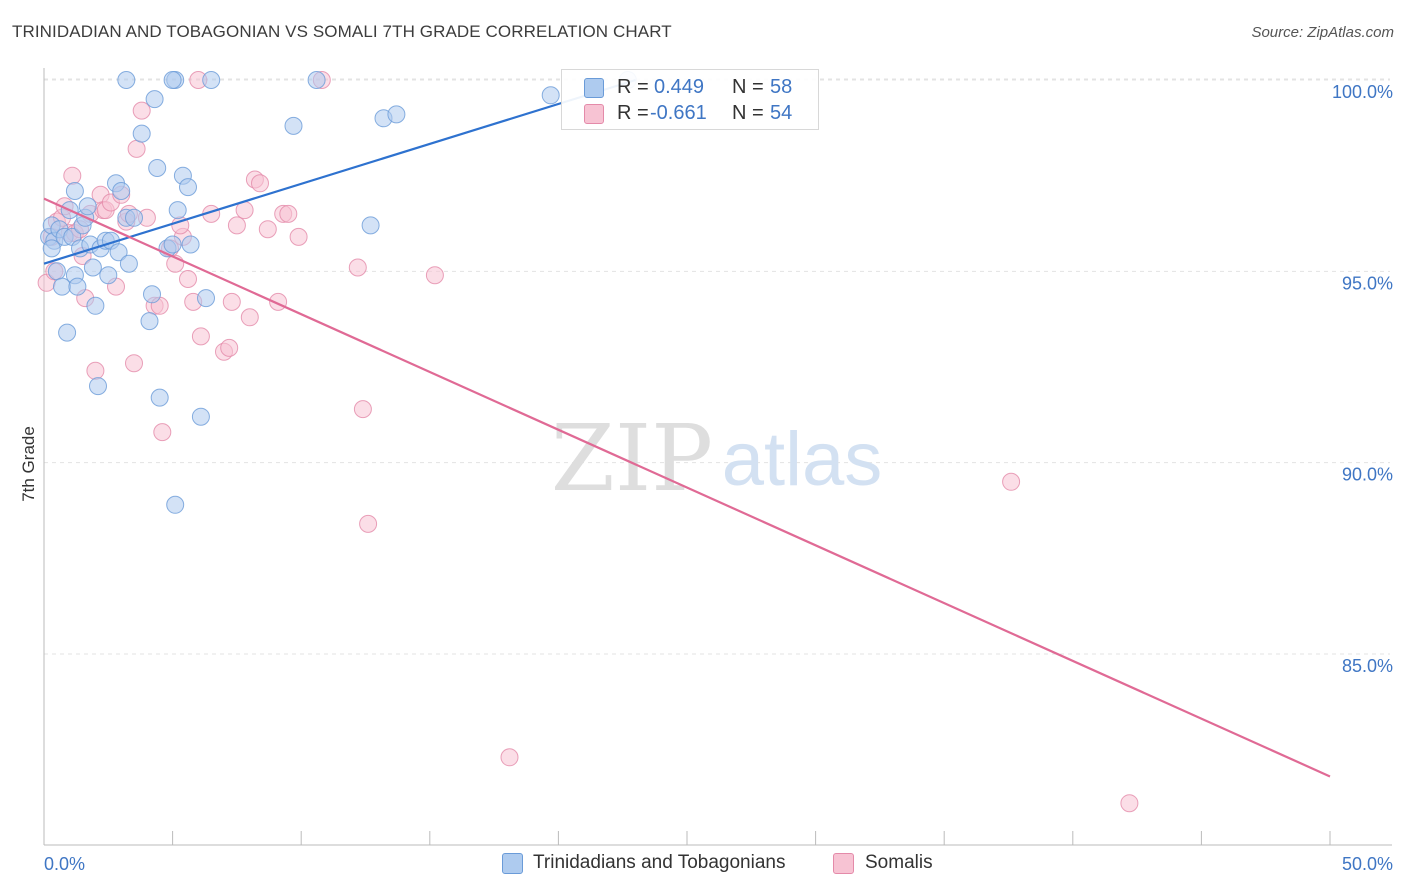 Image resolution: width=1406 pixels, height=892 pixels. I want to click on y-tick-label: 85.0%, so click(1367, 666).